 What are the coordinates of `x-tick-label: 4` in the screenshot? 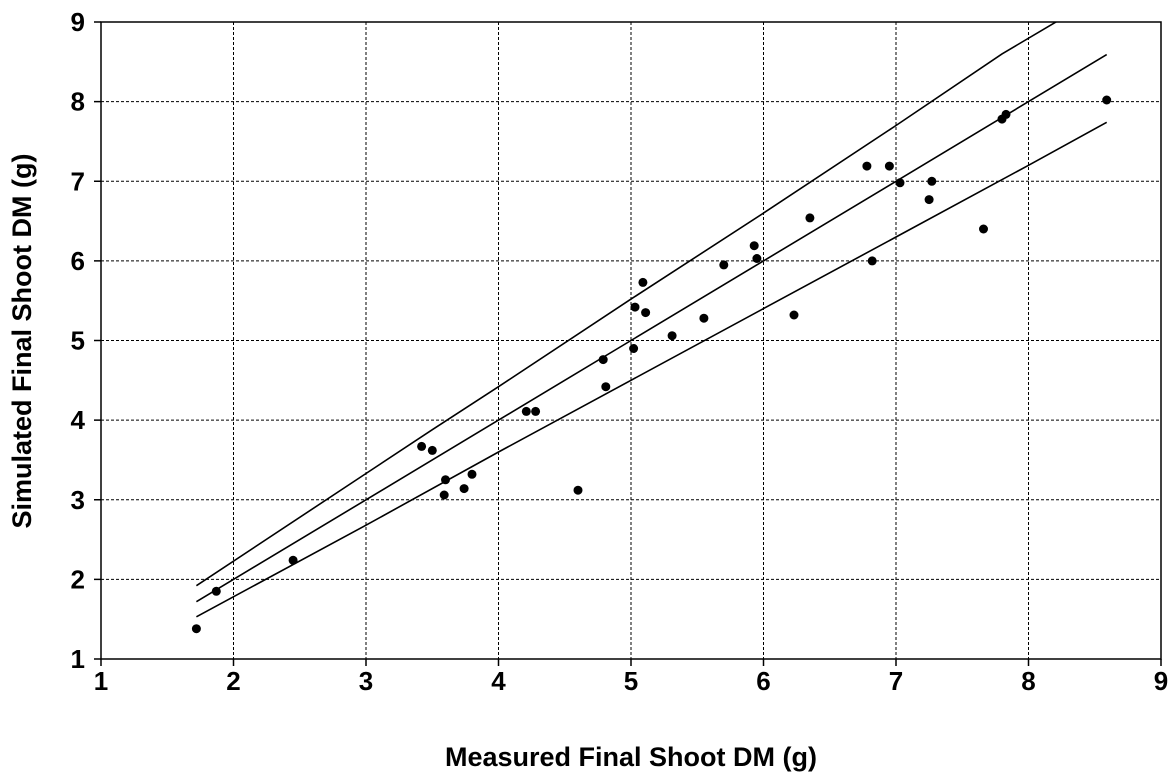 It's located at (498, 681).